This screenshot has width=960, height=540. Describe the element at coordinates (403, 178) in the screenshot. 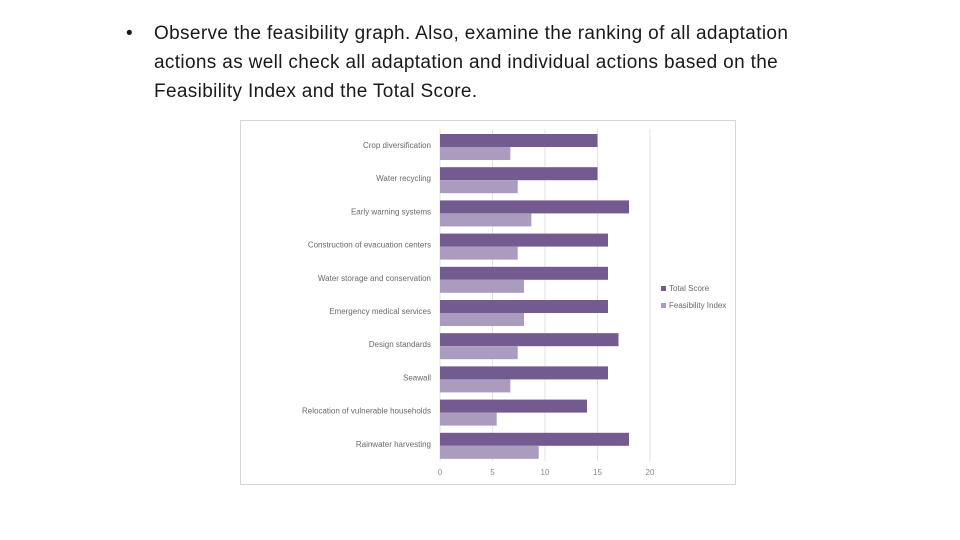

I see `category-label: Water recycling` at that location.